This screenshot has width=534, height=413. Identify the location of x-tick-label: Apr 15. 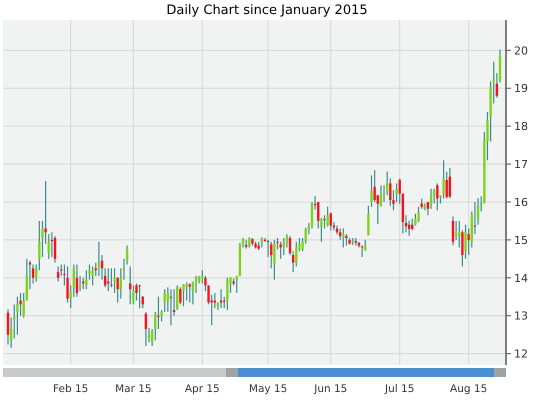
(202, 389).